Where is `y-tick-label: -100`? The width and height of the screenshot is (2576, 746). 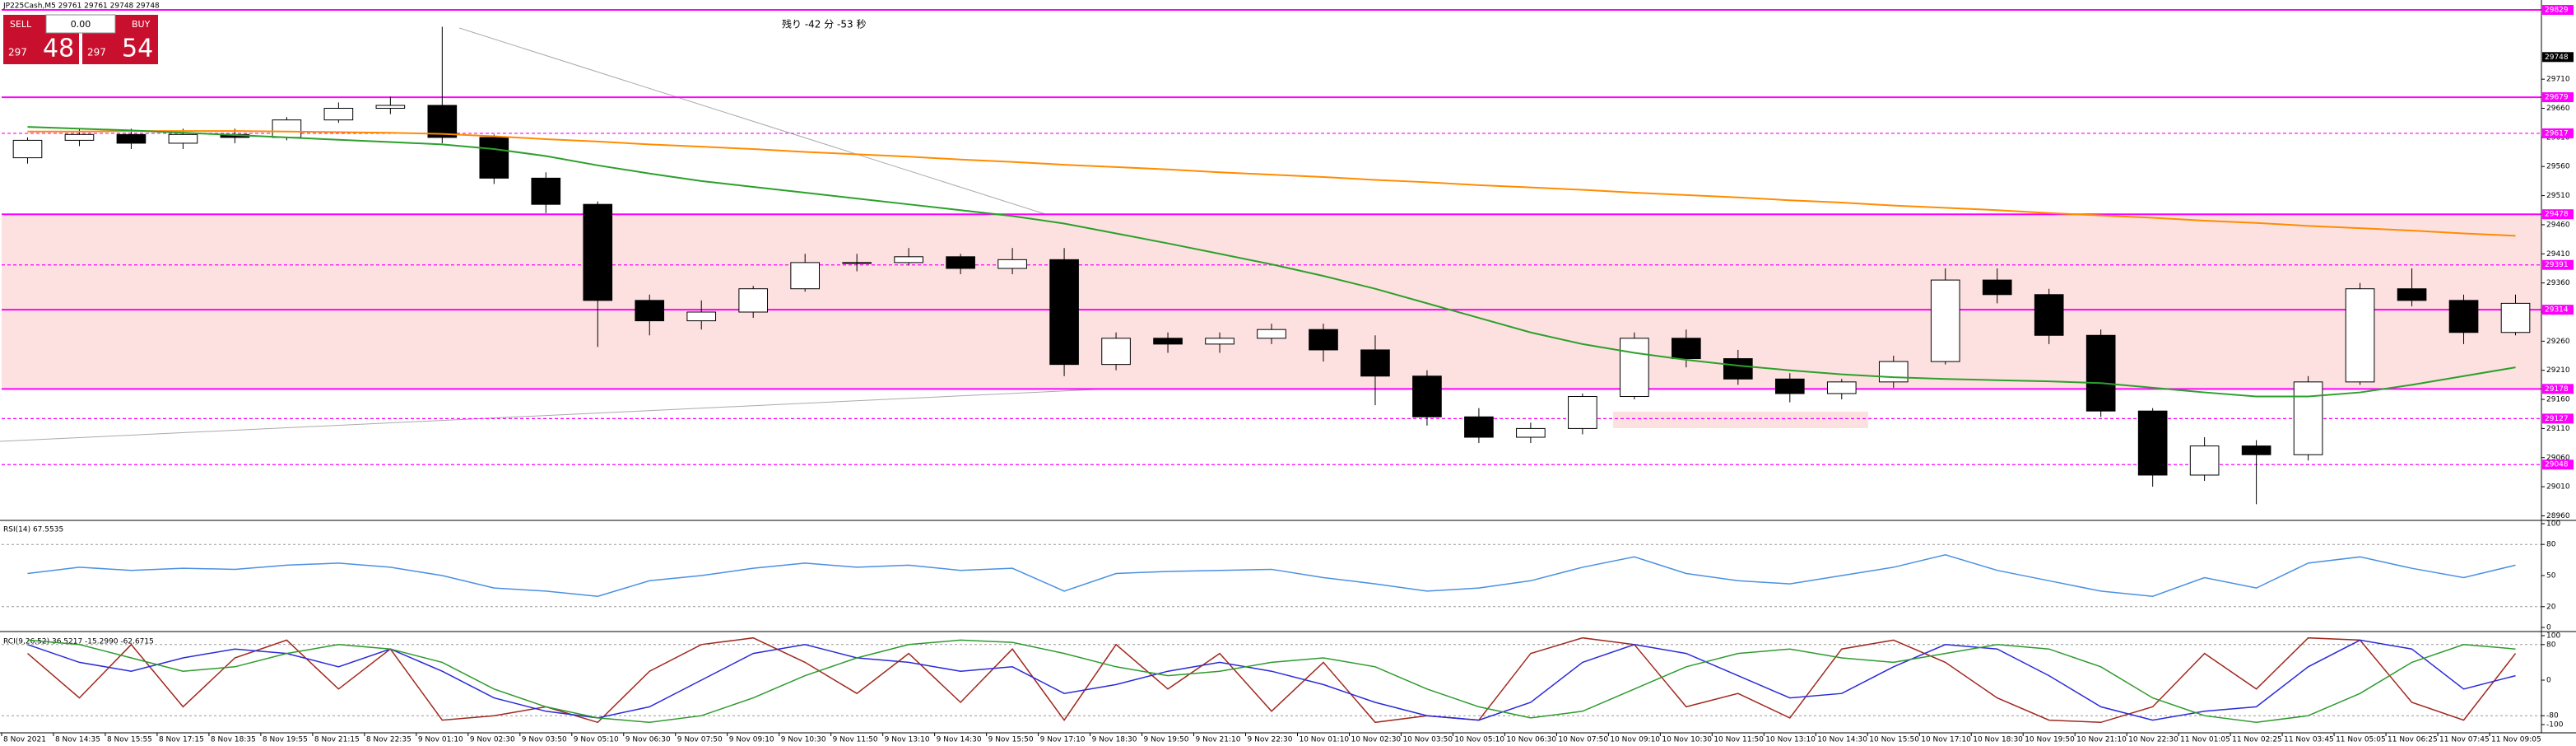
y-tick-label: -100 is located at coordinates (2555, 725).